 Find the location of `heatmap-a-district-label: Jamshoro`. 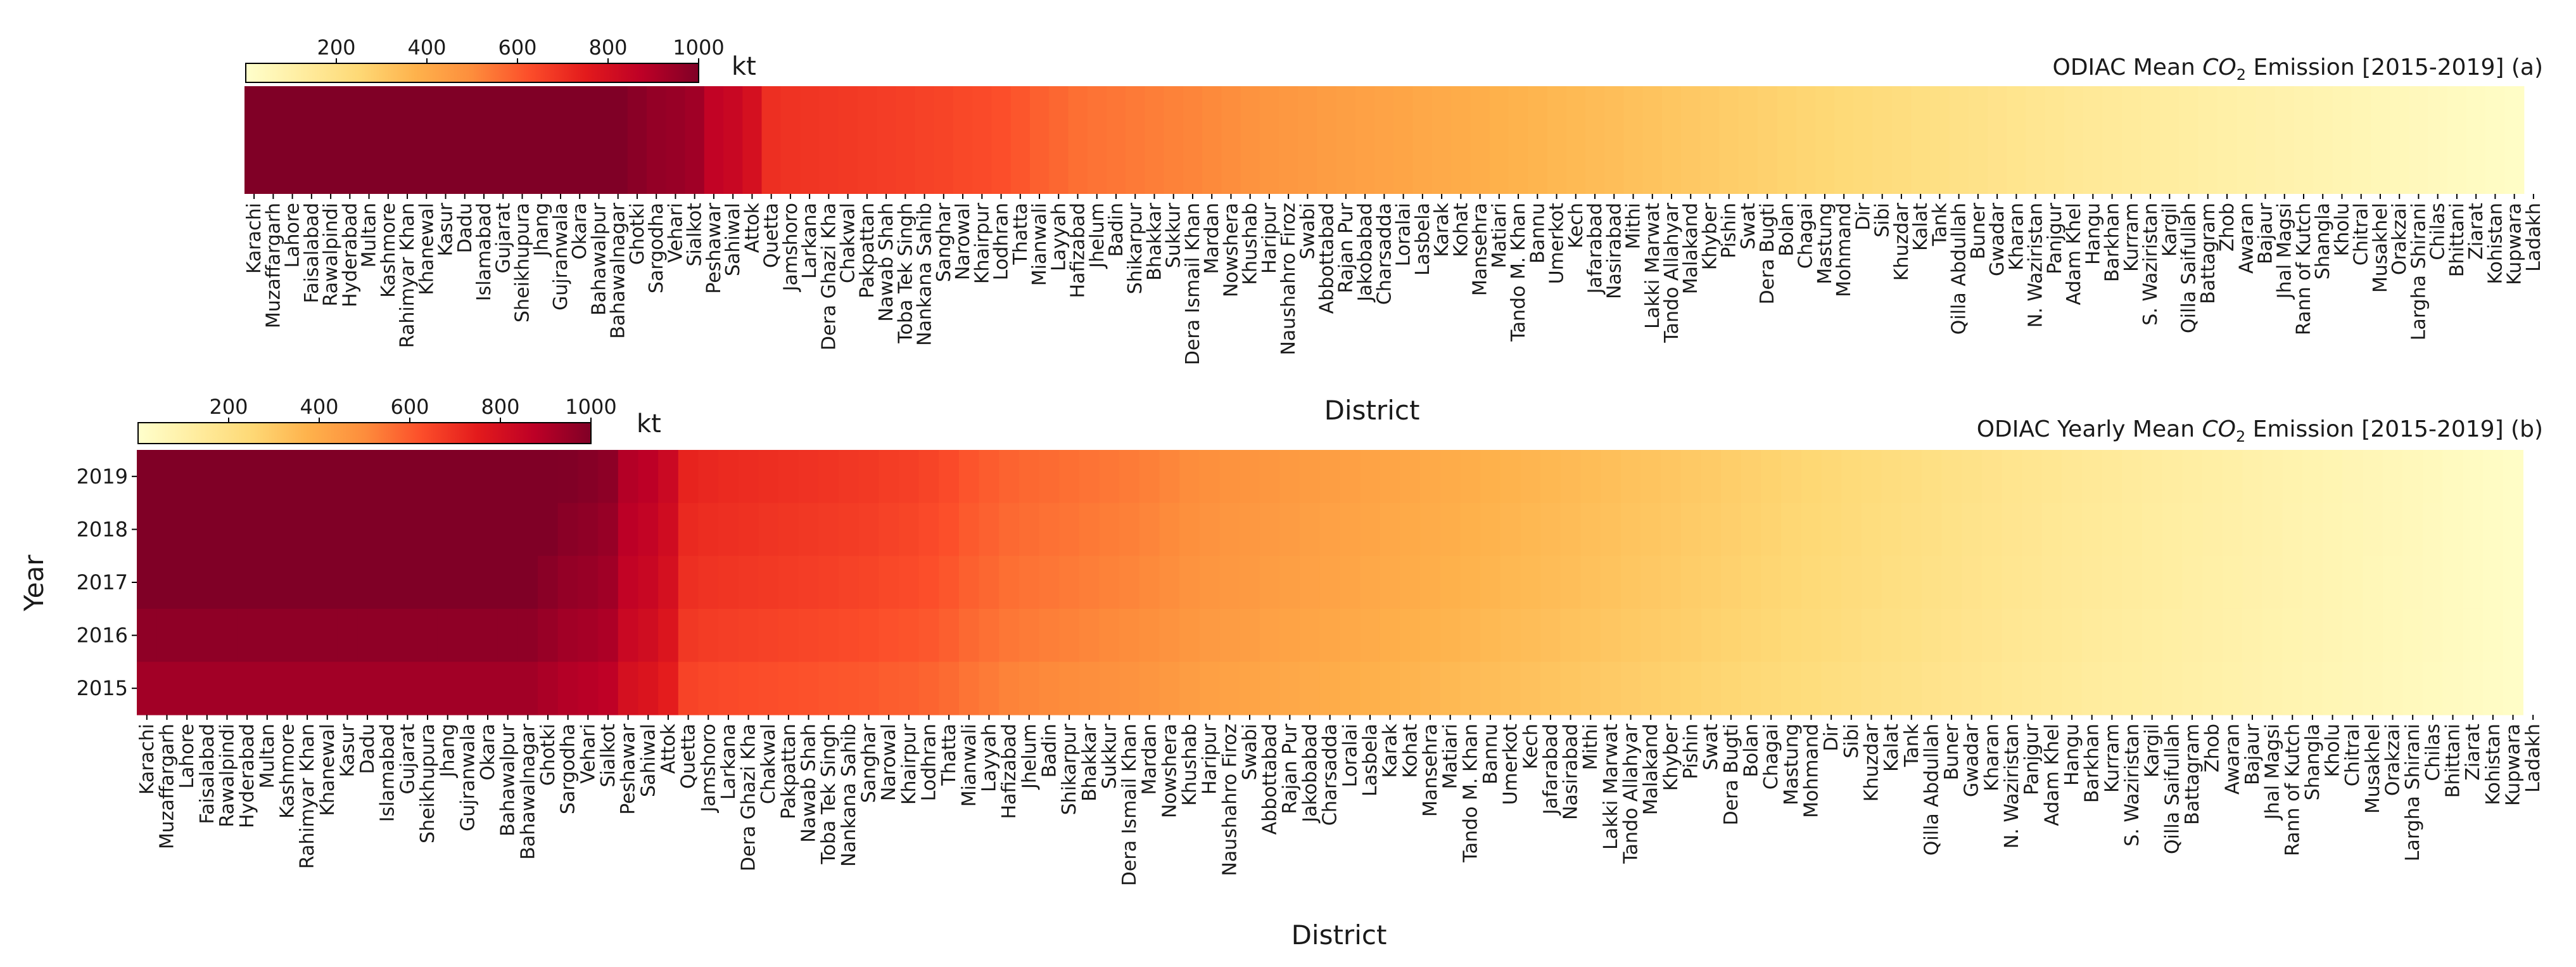

heatmap-a-district-label: Jamshoro is located at coordinates (791, 247).